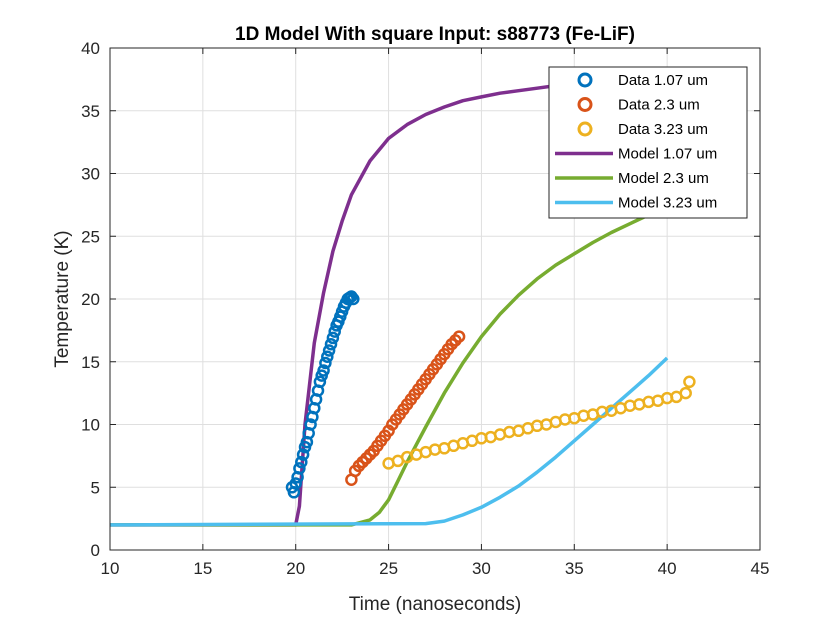 The height and width of the screenshot is (630, 840). I want to click on x-axis-label: Time (nanoseconds), so click(435, 604).